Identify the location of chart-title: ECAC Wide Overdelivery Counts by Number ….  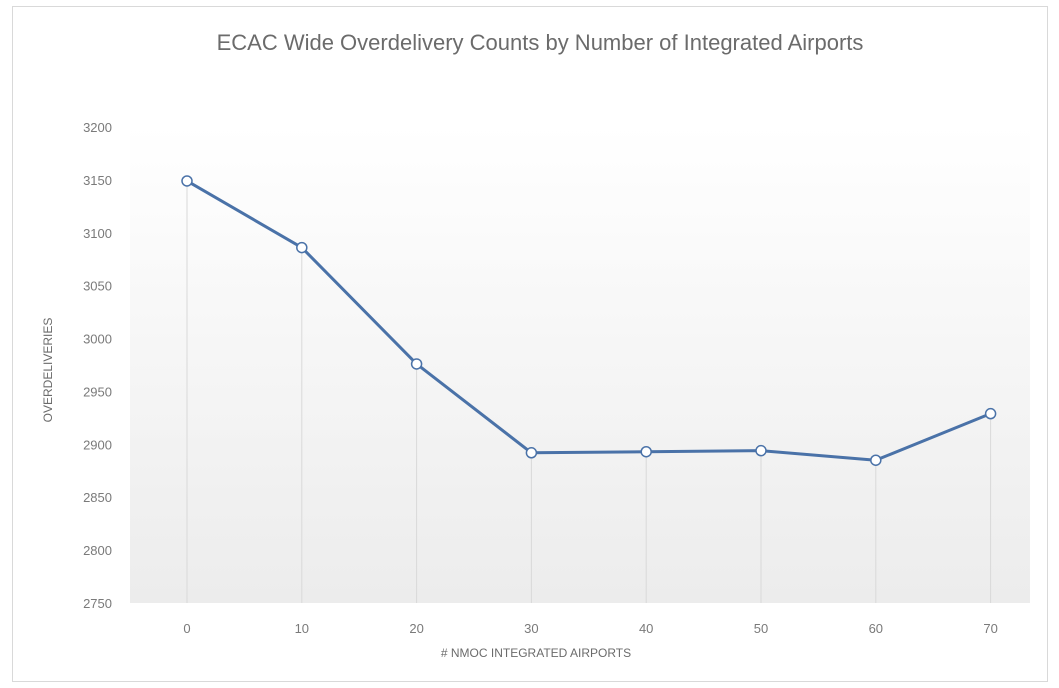
(540, 42).